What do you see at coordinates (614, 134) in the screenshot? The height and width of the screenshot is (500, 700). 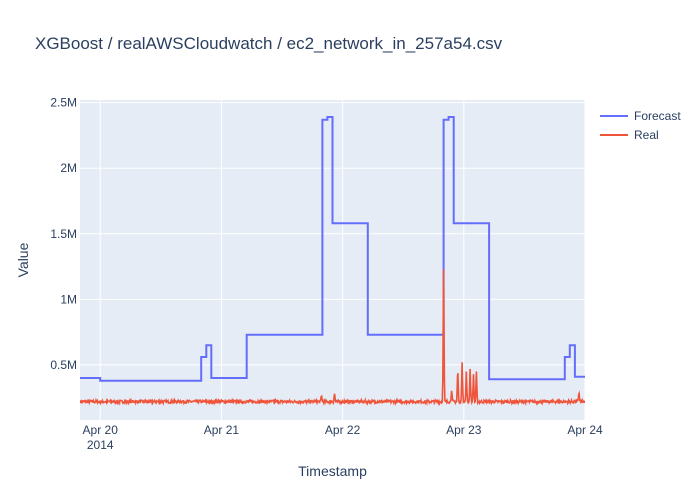 I see `legend-swatch-real` at bounding box center [614, 134].